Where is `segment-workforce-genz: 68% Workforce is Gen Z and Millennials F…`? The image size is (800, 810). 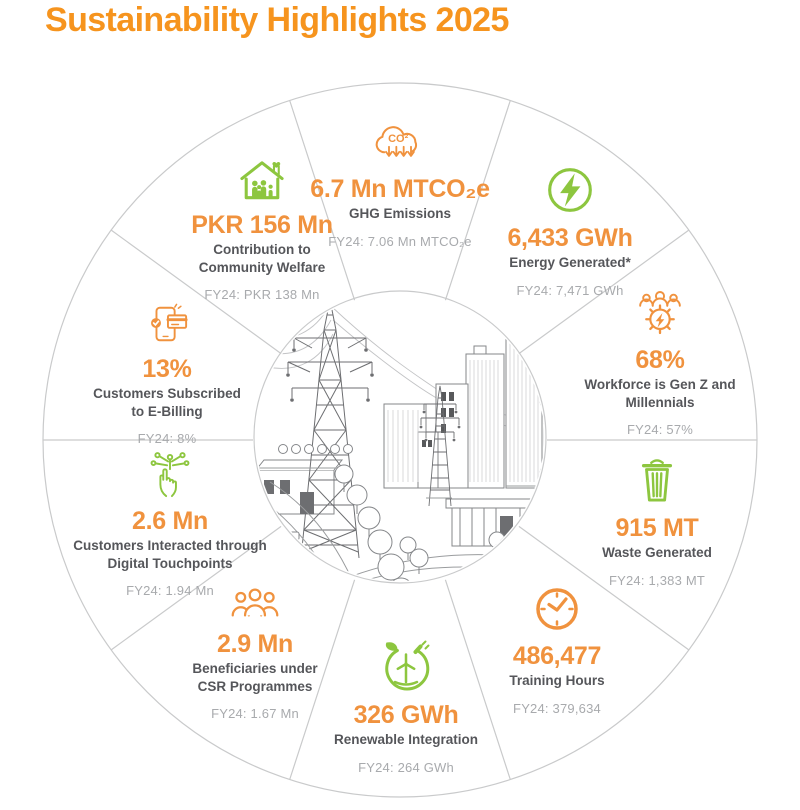 segment-workforce-genz: 68% Workforce is Gen Z and Millennials F… is located at coordinates (660, 362).